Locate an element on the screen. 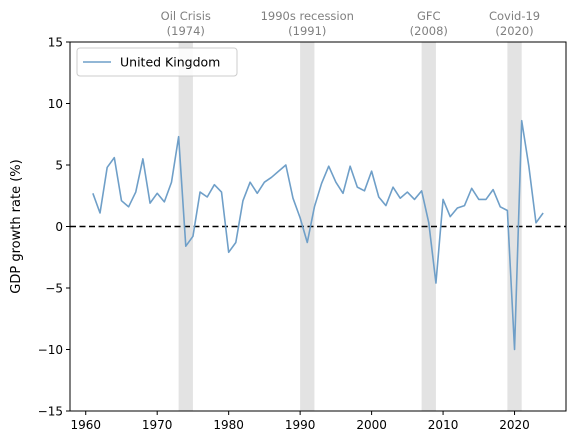 The width and height of the screenshot is (574, 445). period-label: GFC is located at coordinates (429, 16).